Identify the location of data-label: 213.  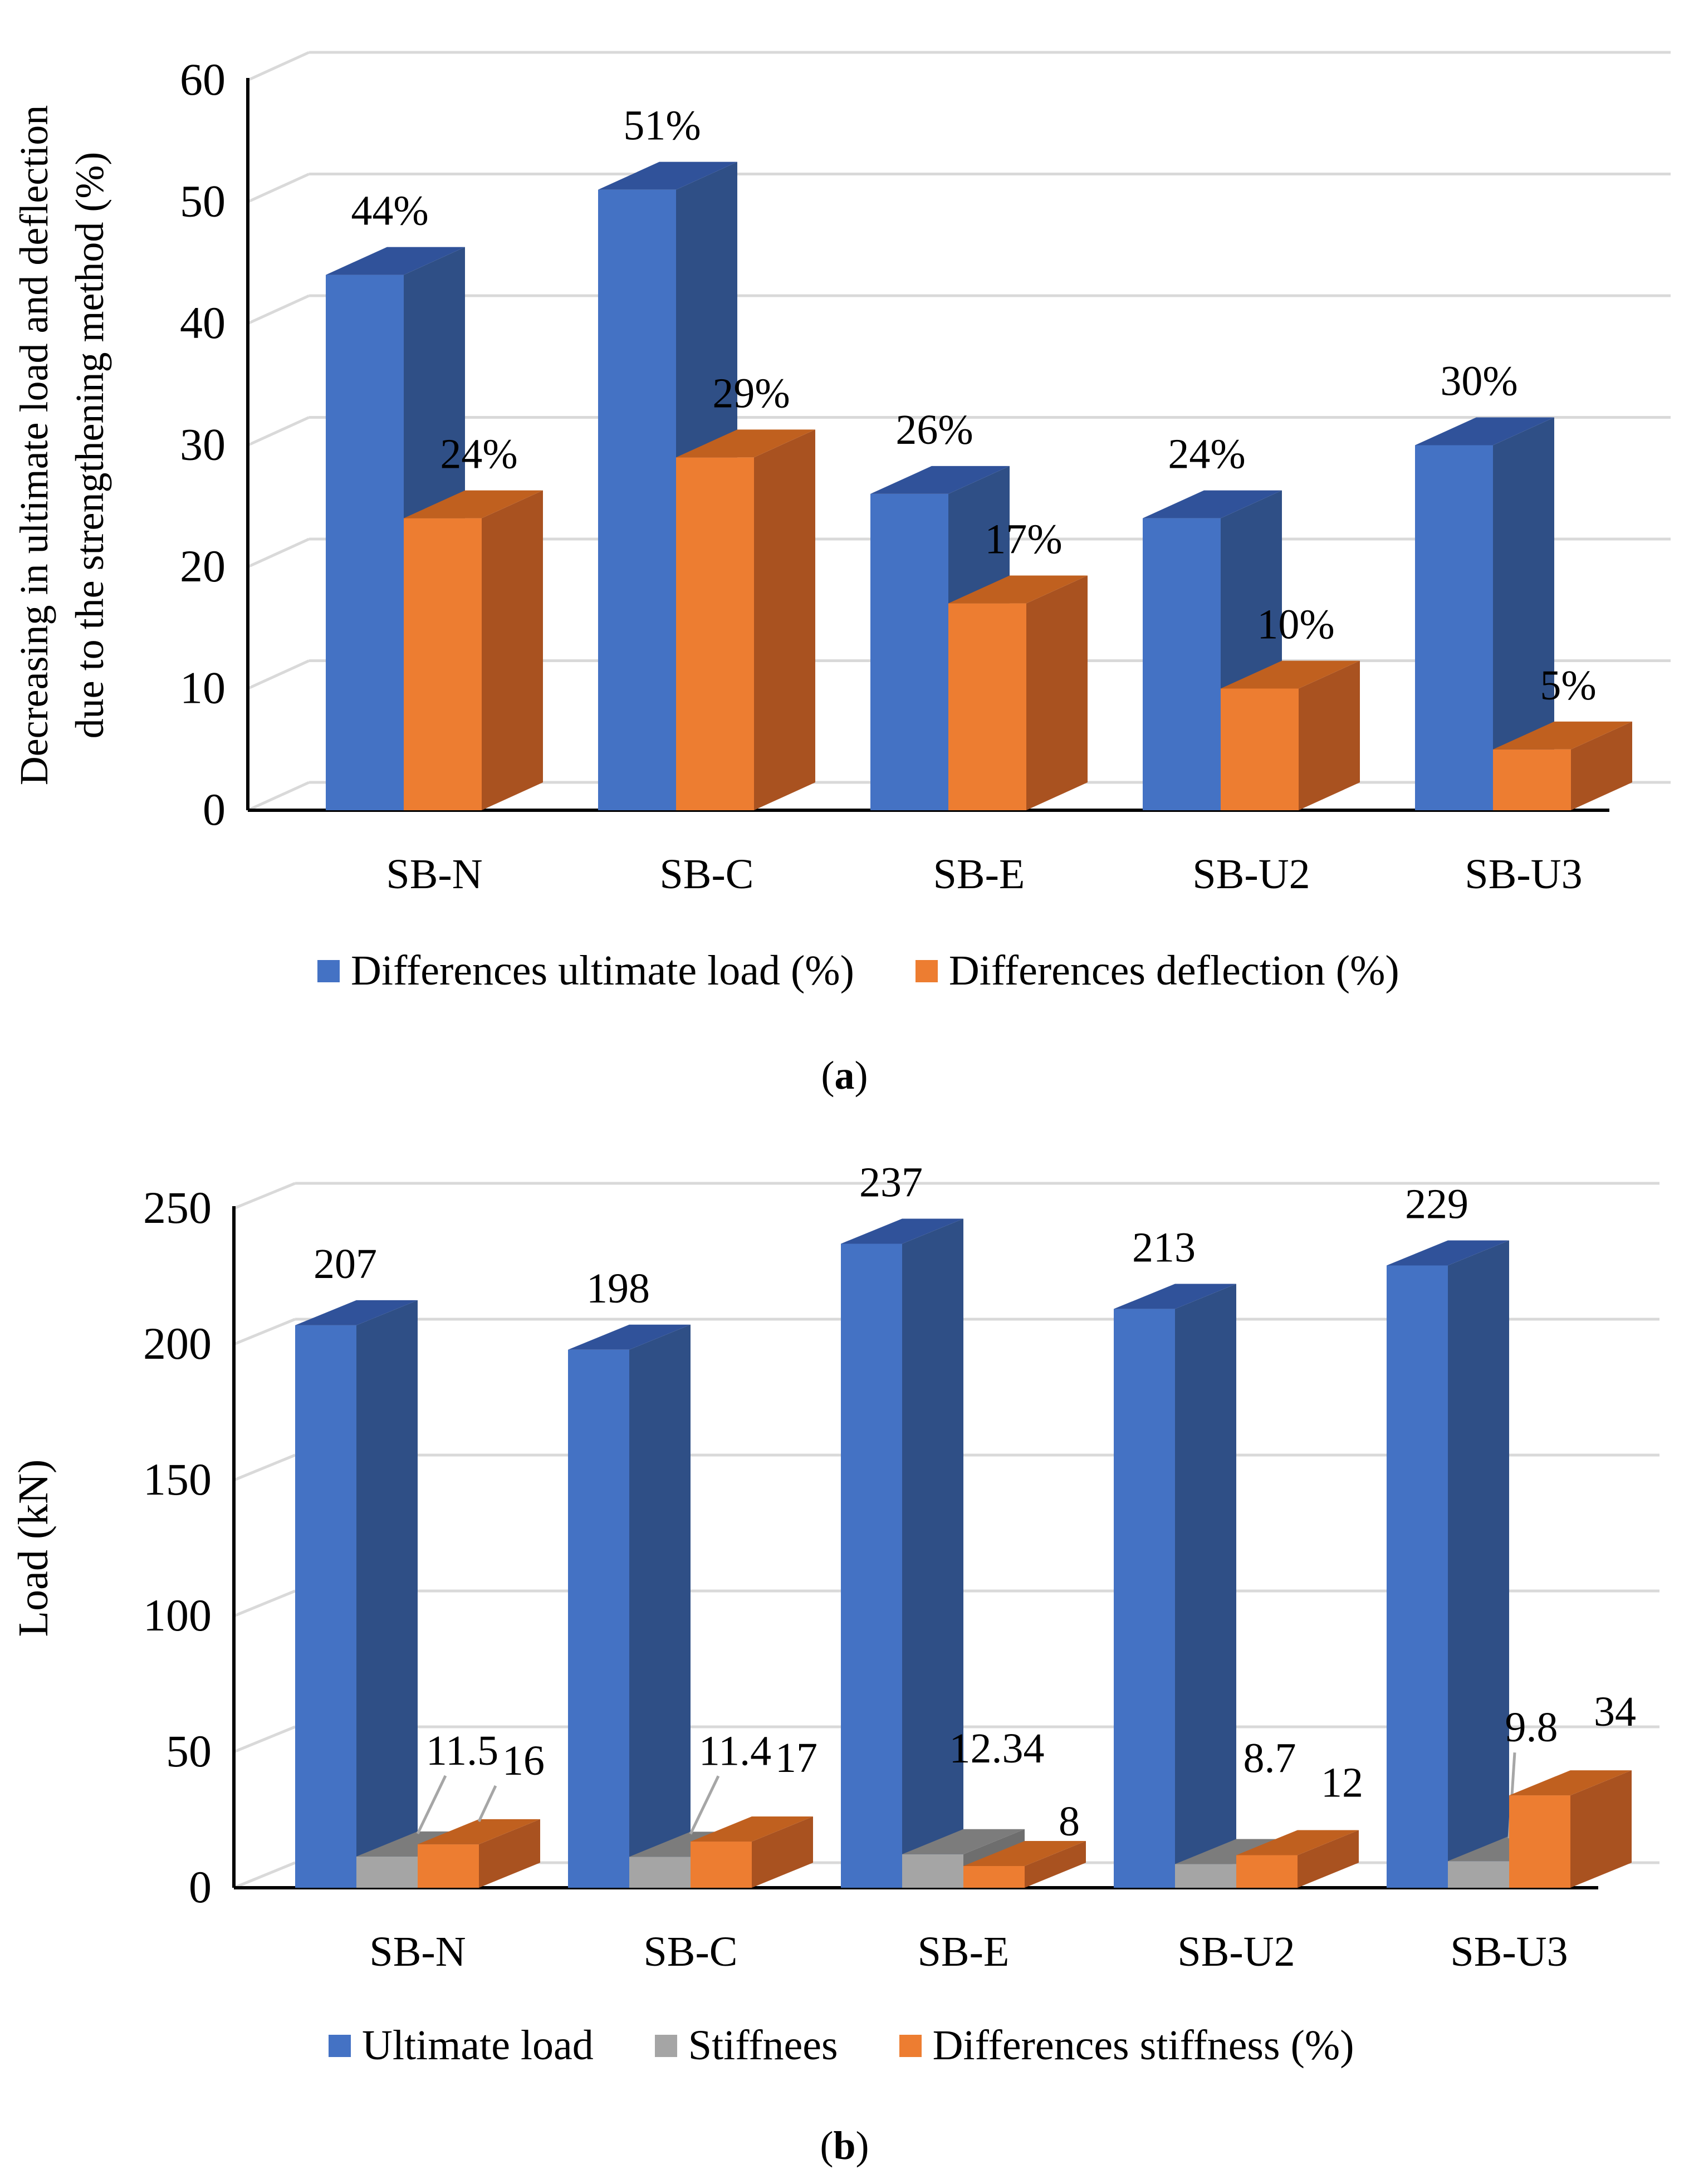
(1164, 1248).